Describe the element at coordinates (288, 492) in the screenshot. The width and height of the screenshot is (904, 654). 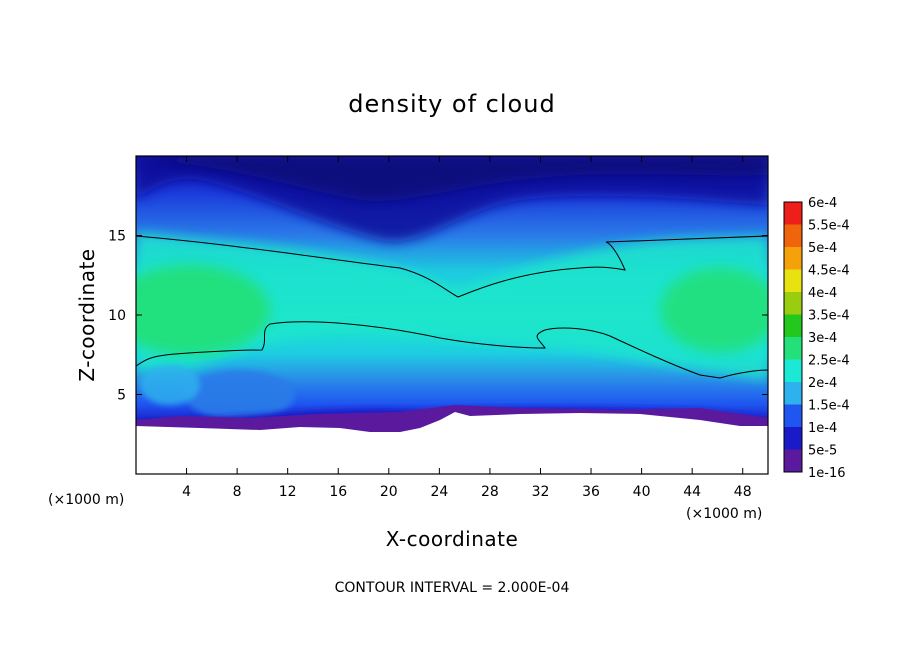
I see `x-tick-label: 12` at that location.